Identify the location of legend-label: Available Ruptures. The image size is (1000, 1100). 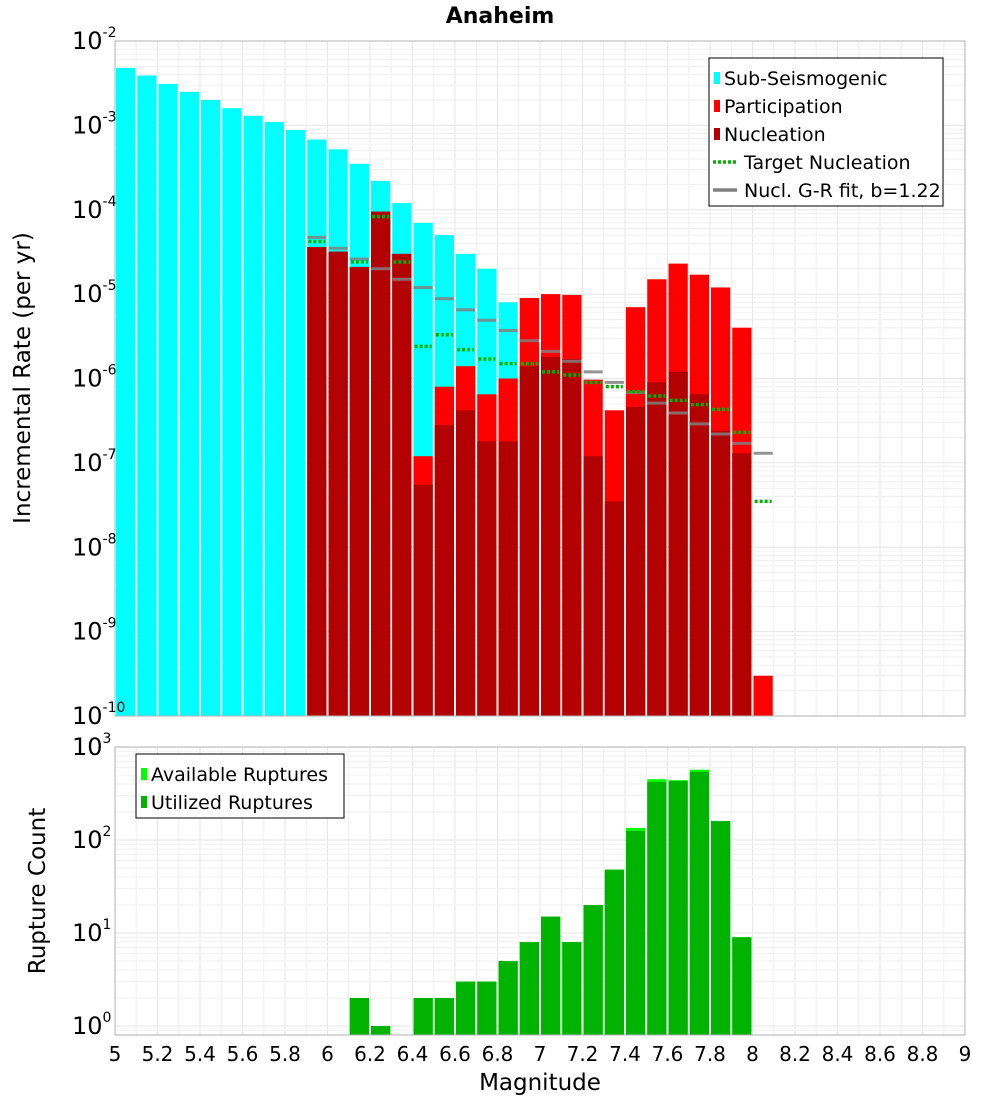
(239, 775).